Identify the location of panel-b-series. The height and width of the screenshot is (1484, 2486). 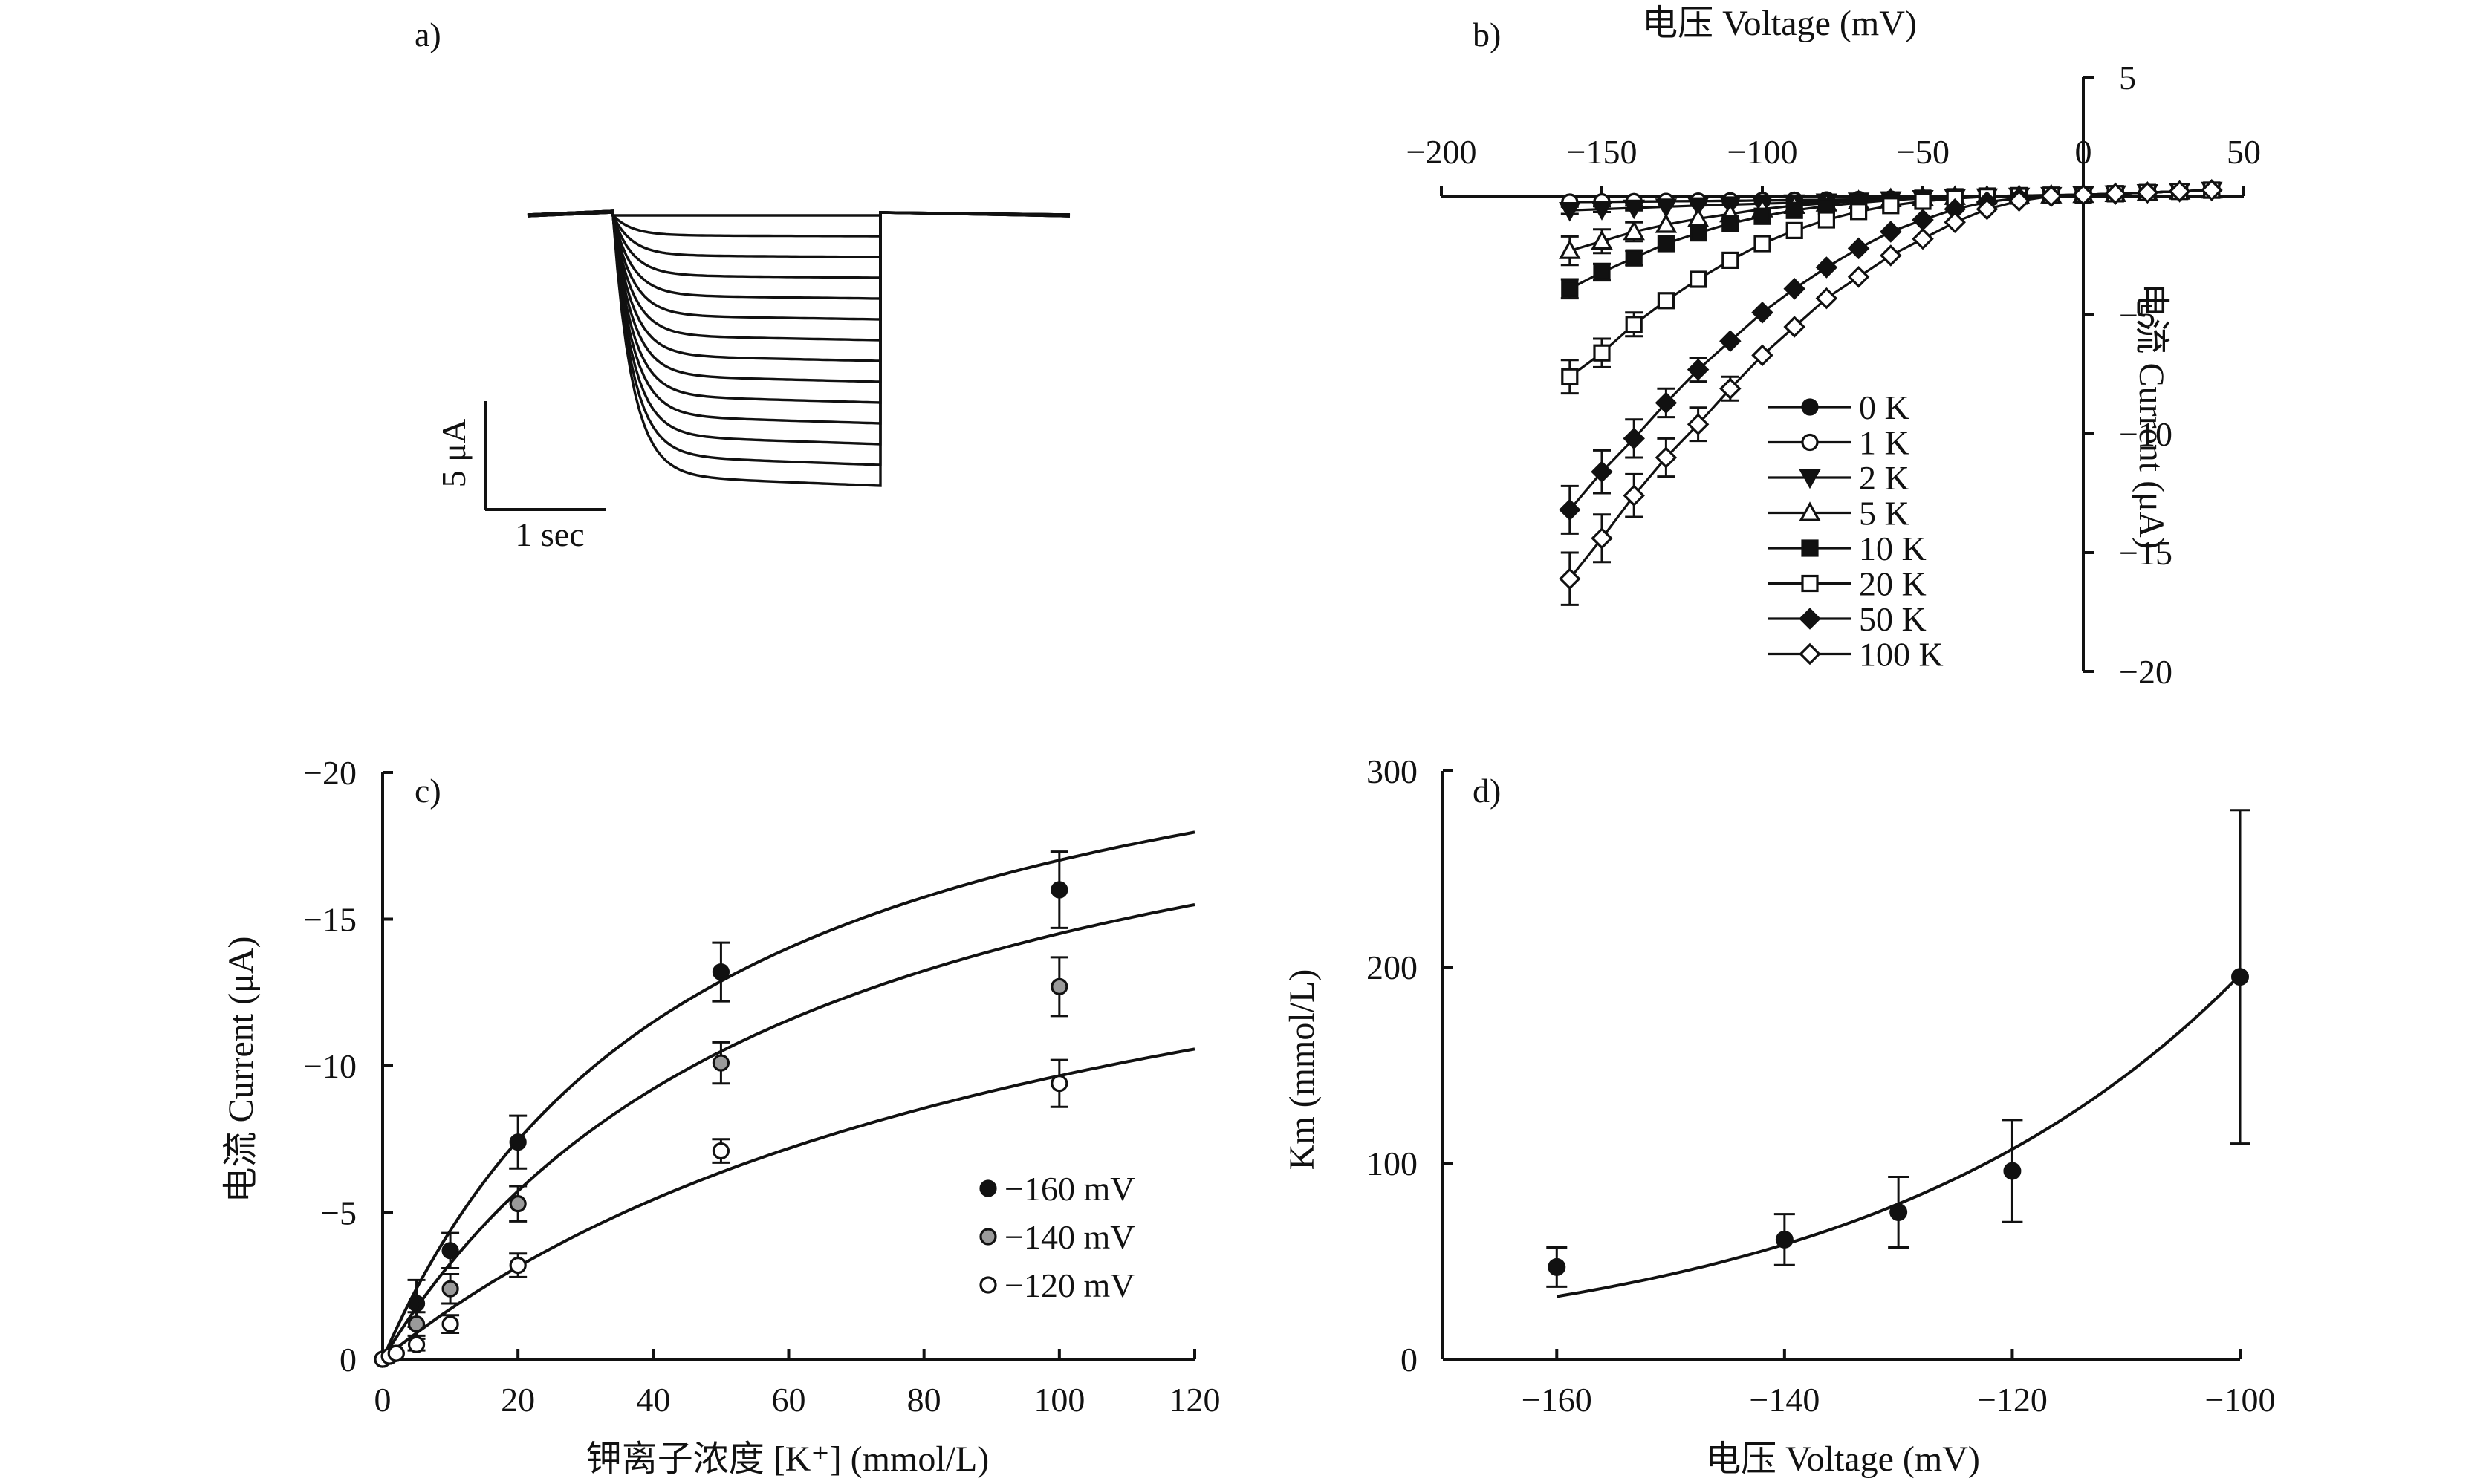
(1891, 392).